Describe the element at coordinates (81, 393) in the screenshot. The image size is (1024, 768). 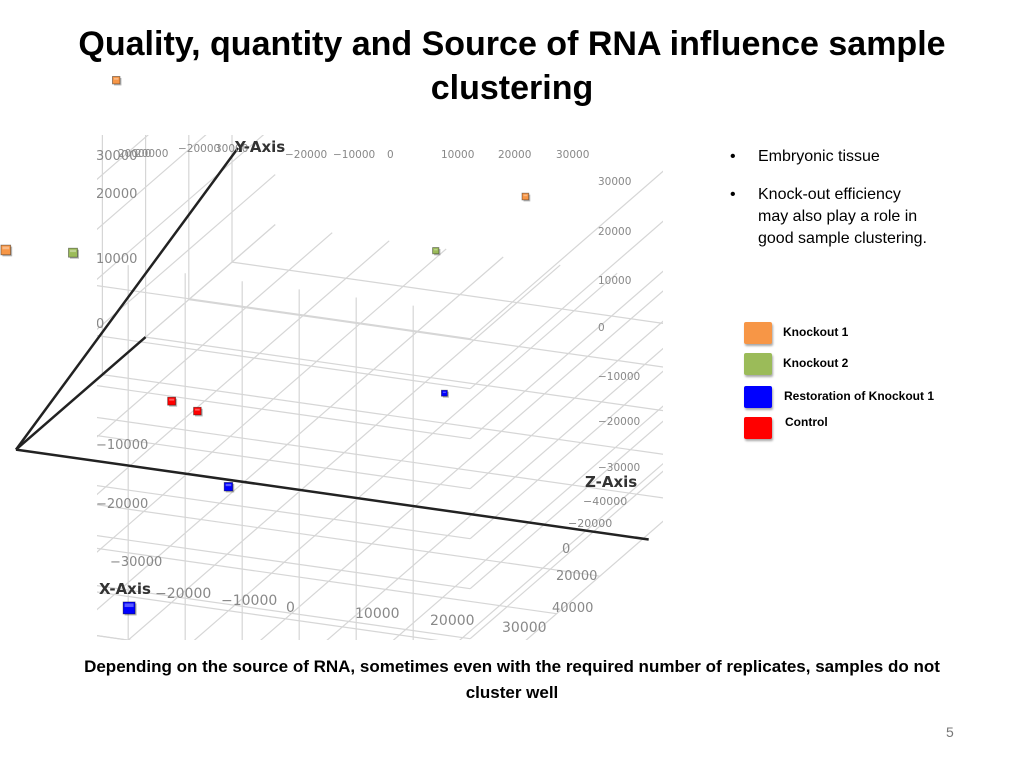
I see `x-axis-line` at that location.